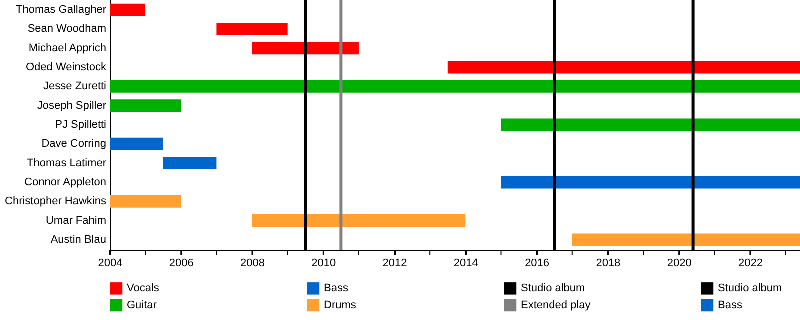 The image size is (800, 320). I want to click on y-tick-label: Michael Apprich, so click(67, 48).